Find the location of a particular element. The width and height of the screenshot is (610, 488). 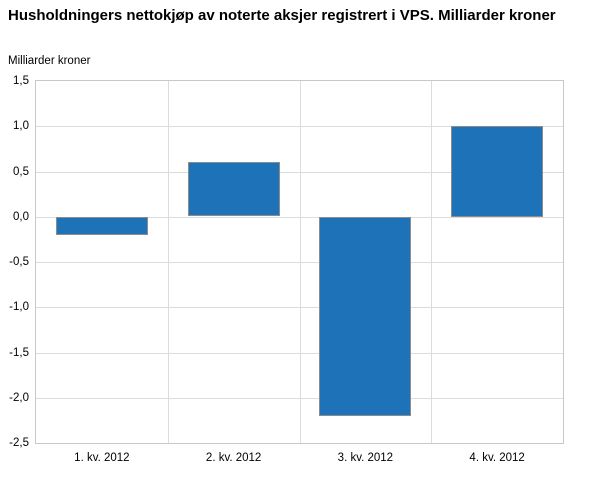

y-axis-tick-label: -0,5 is located at coordinates (19, 262).